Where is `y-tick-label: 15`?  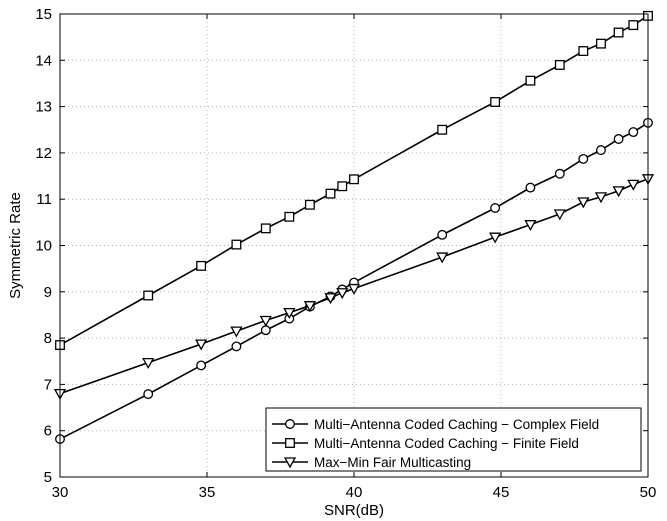
y-tick-label: 15 is located at coordinates (43, 14).